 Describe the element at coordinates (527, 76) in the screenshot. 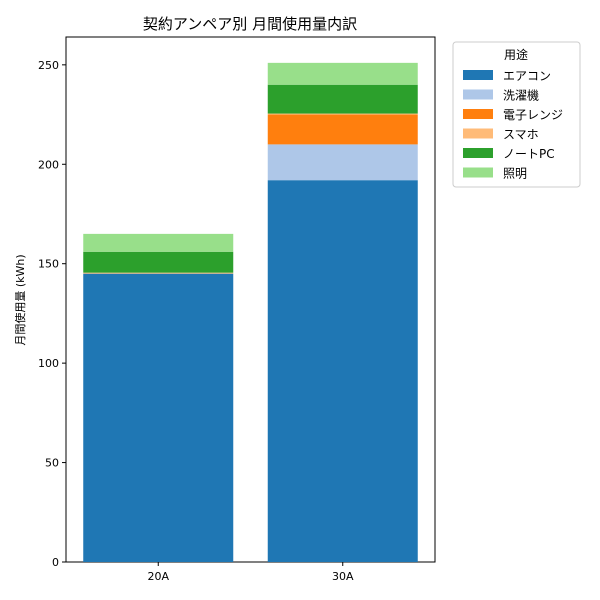

I see `legend-label: エアコン` at that location.